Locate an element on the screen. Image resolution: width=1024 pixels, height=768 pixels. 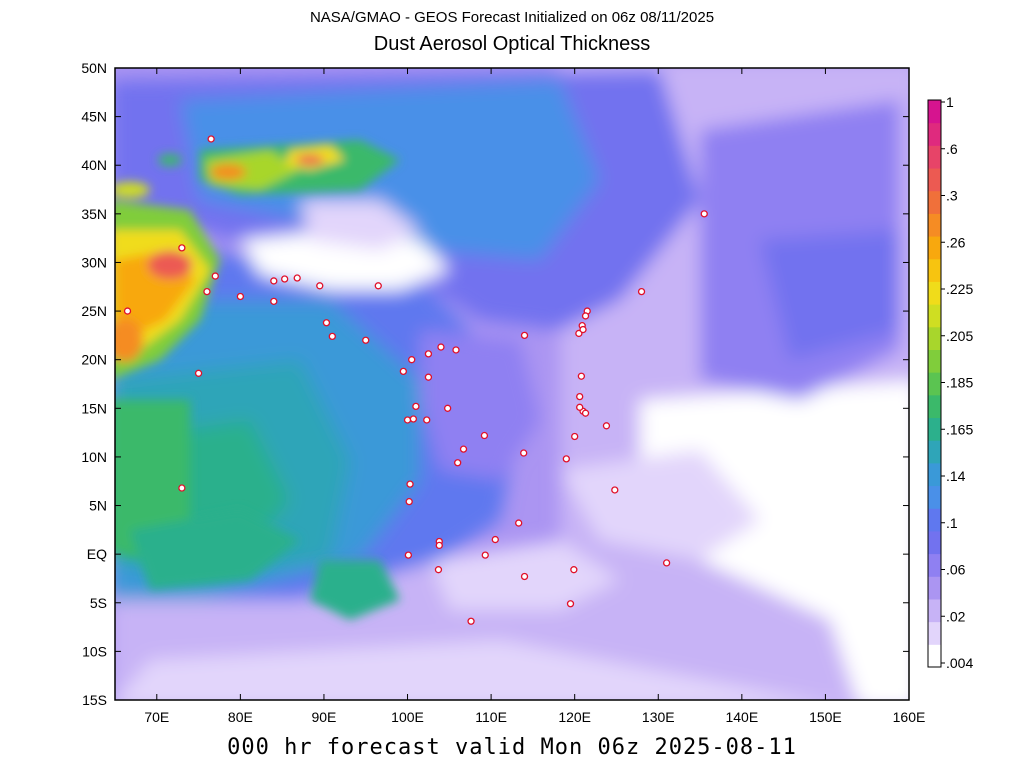
lon-tick-label: 110E is located at coordinates (491, 717).